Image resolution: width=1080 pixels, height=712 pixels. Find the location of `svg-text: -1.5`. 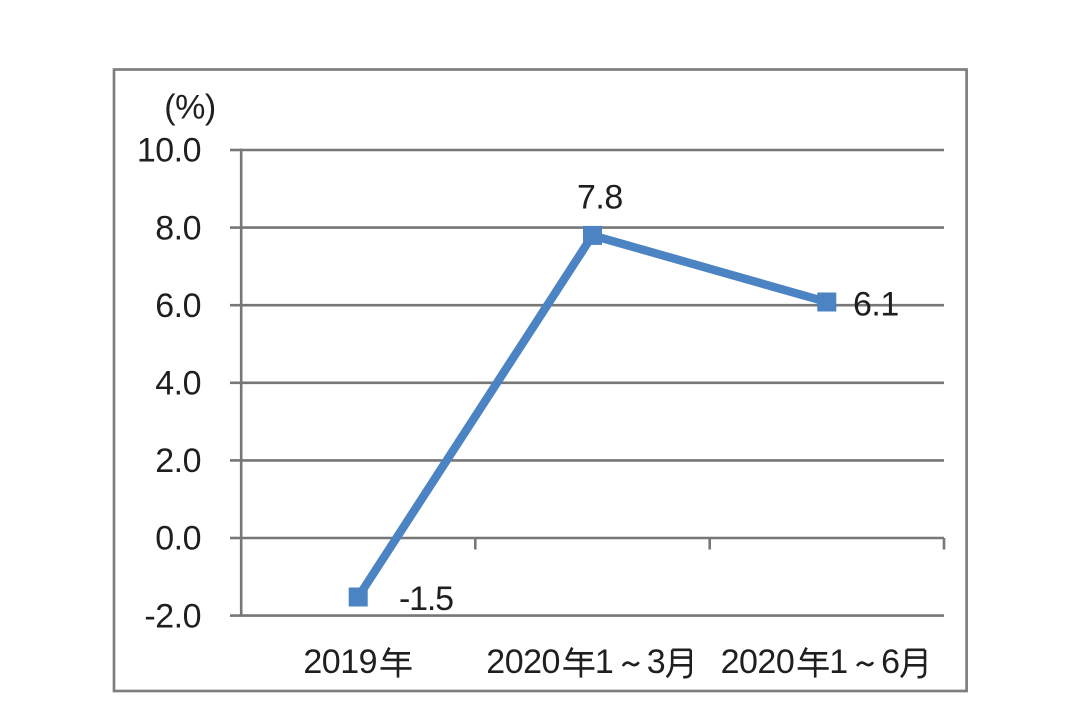

svg-text: -1.5 is located at coordinates (426, 599).